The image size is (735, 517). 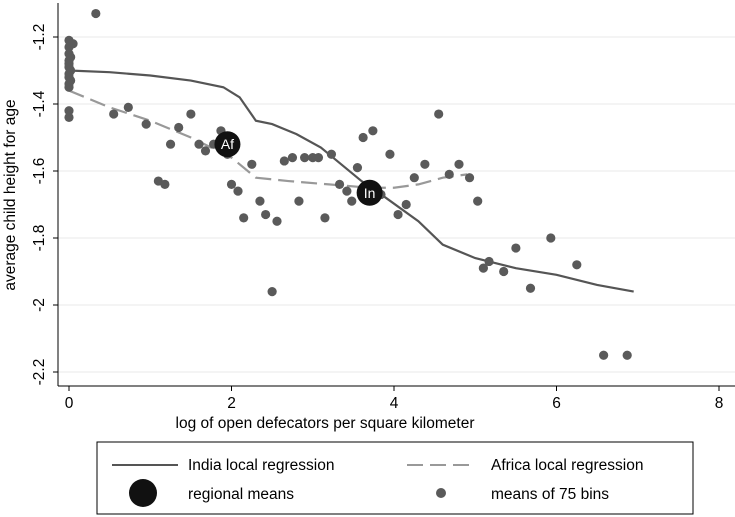 What do you see at coordinates (394, 403) in the screenshot?
I see `x-tick-label: 4` at bounding box center [394, 403].